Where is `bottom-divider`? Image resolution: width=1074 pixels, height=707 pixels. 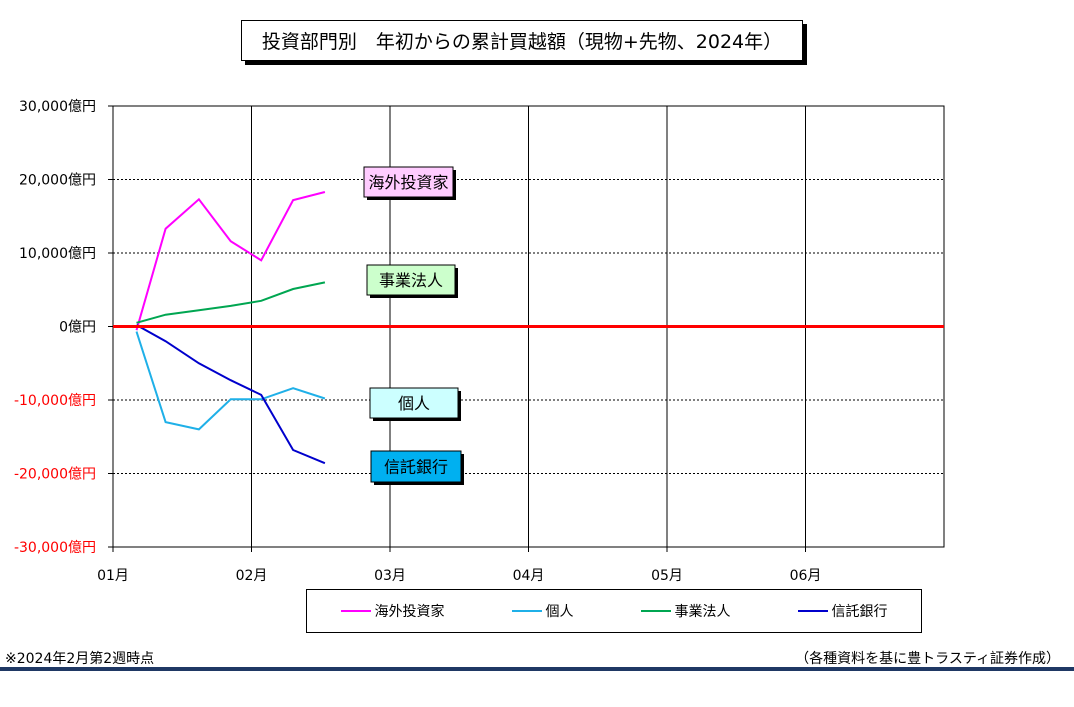
bottom-divider is located at coordinates (537, 669).